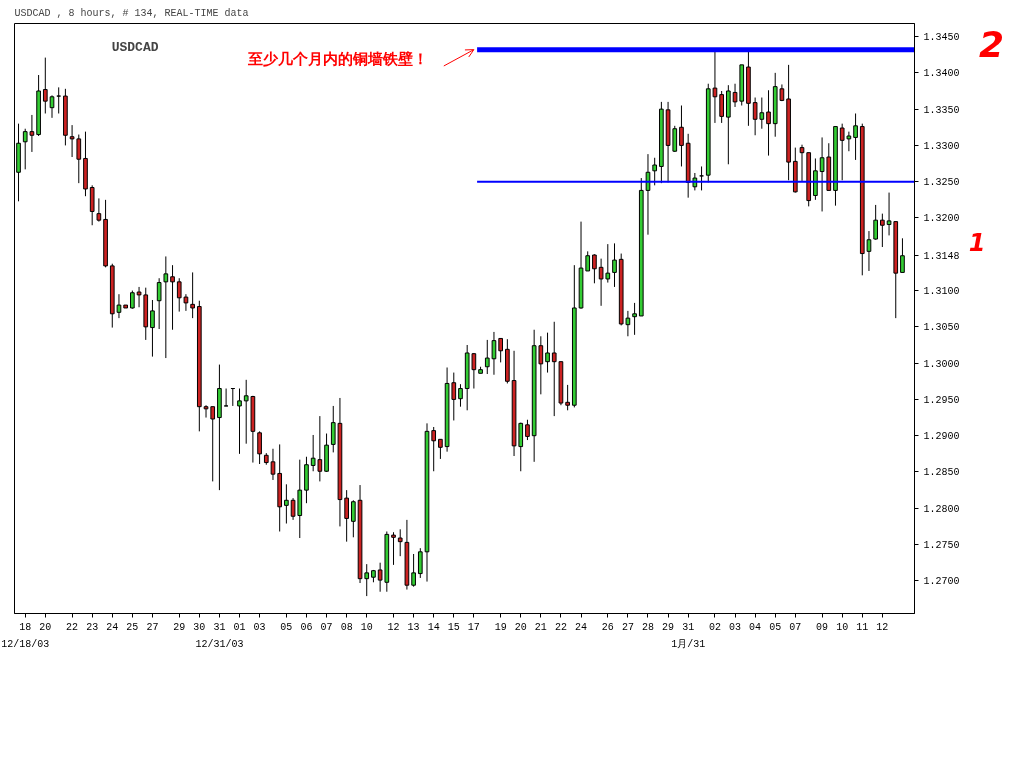 The image size is (1024, 768). Describe the element at coordinates (286, 627) in the screenshot. I see `x-tick-label: 05` at that location.